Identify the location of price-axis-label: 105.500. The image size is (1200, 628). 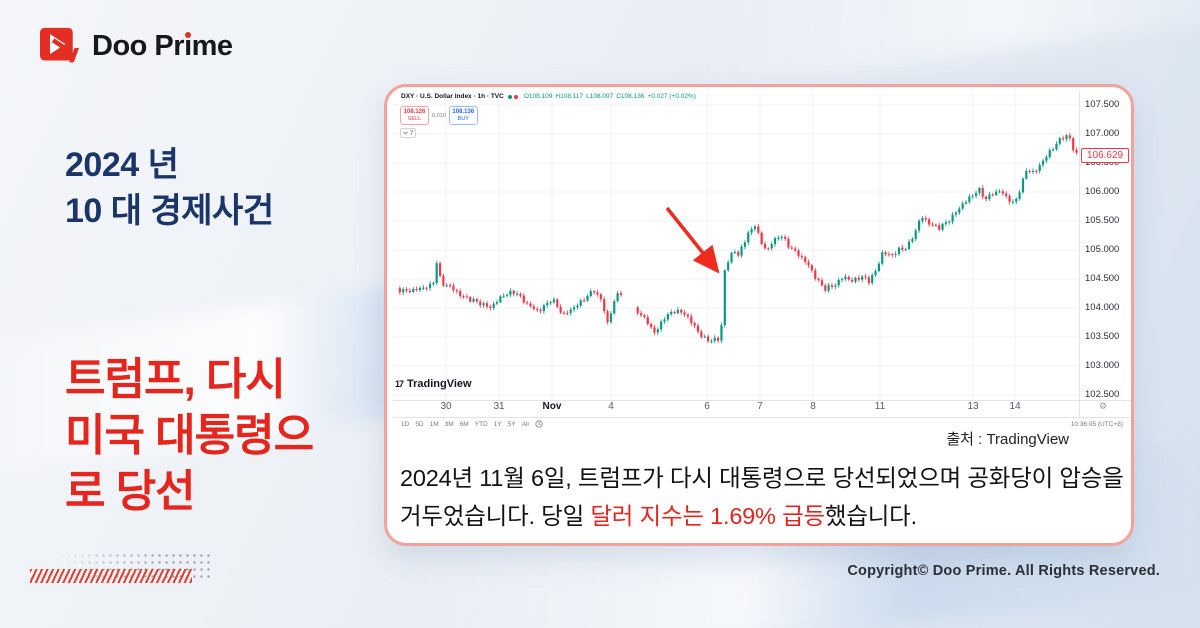
(1102, 220).